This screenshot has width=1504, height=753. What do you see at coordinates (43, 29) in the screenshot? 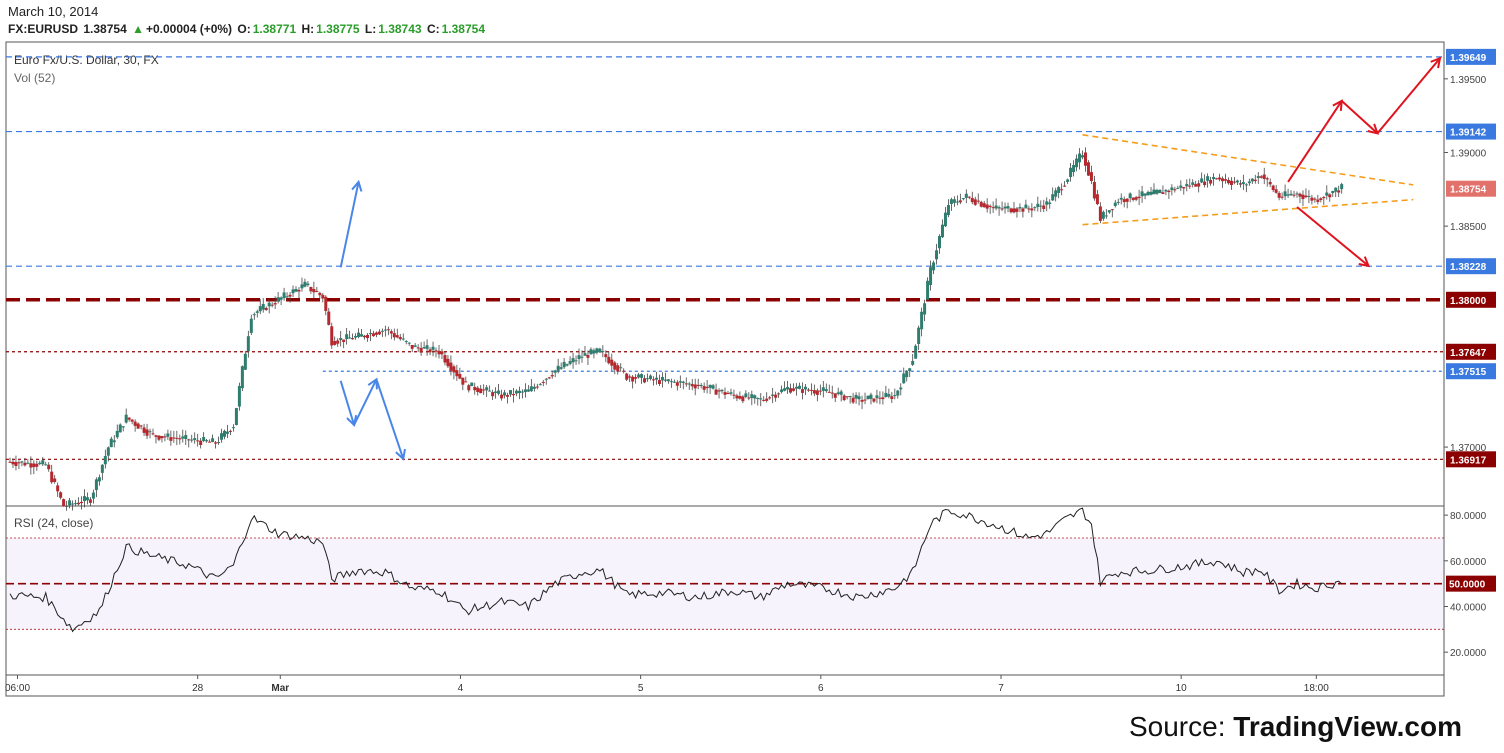
I see `symbol-label: FX:EURUSD` at bounding box center [43, 29].